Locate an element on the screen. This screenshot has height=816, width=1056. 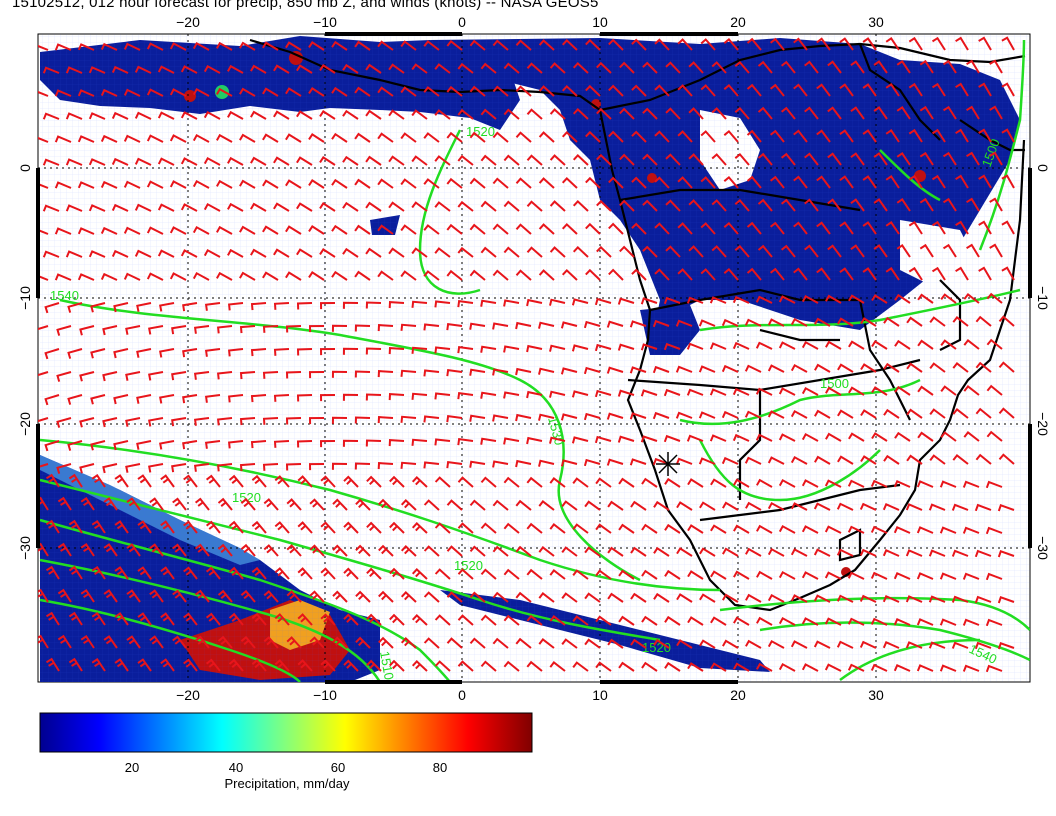
colorbar-tick: 80 is located at coordinates (440, 767).